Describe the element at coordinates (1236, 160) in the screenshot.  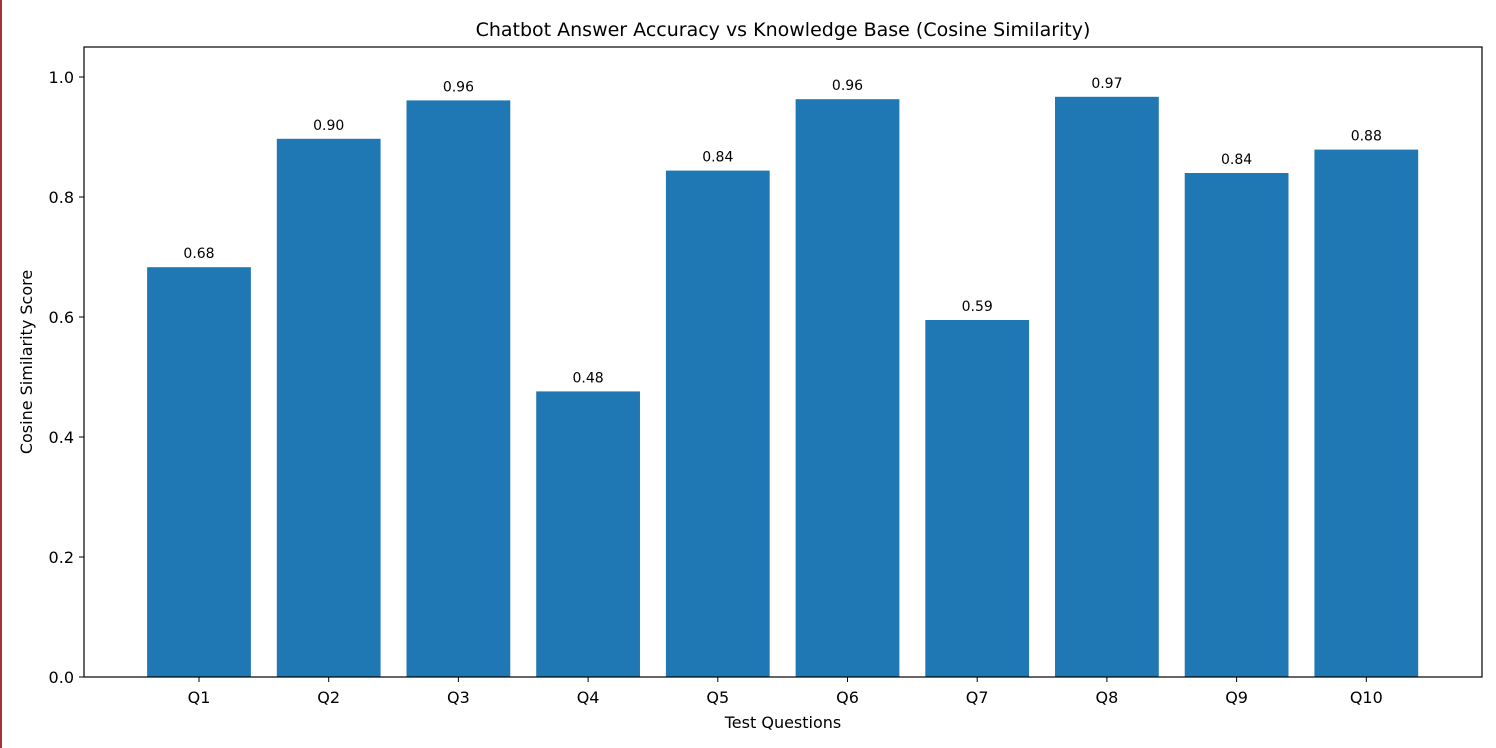
I see `data-label-q9: 0.84` at that location.